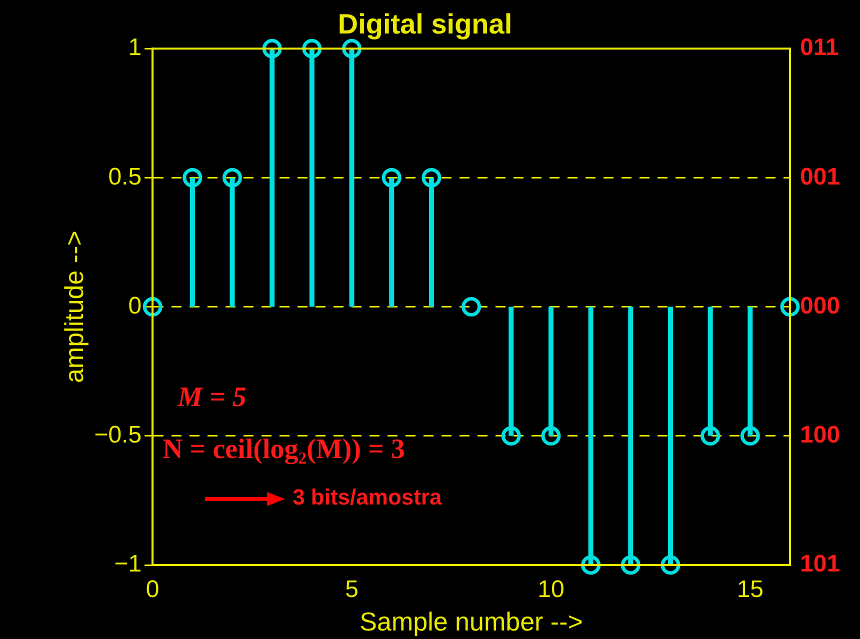  Describe the element at coordinates (820, 564) in the screenshot. I see `text: 101` at that location.